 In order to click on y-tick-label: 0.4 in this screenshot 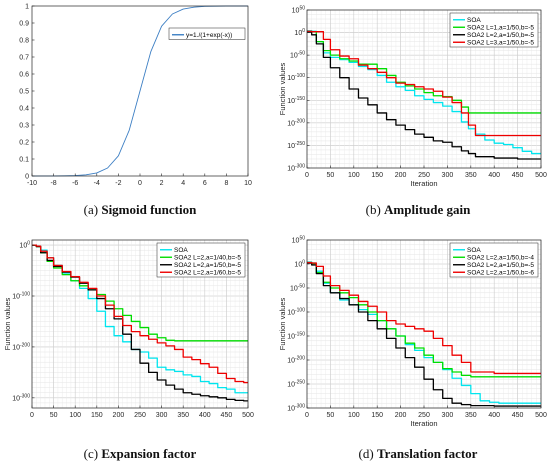, I will do `click(24, 109)`.